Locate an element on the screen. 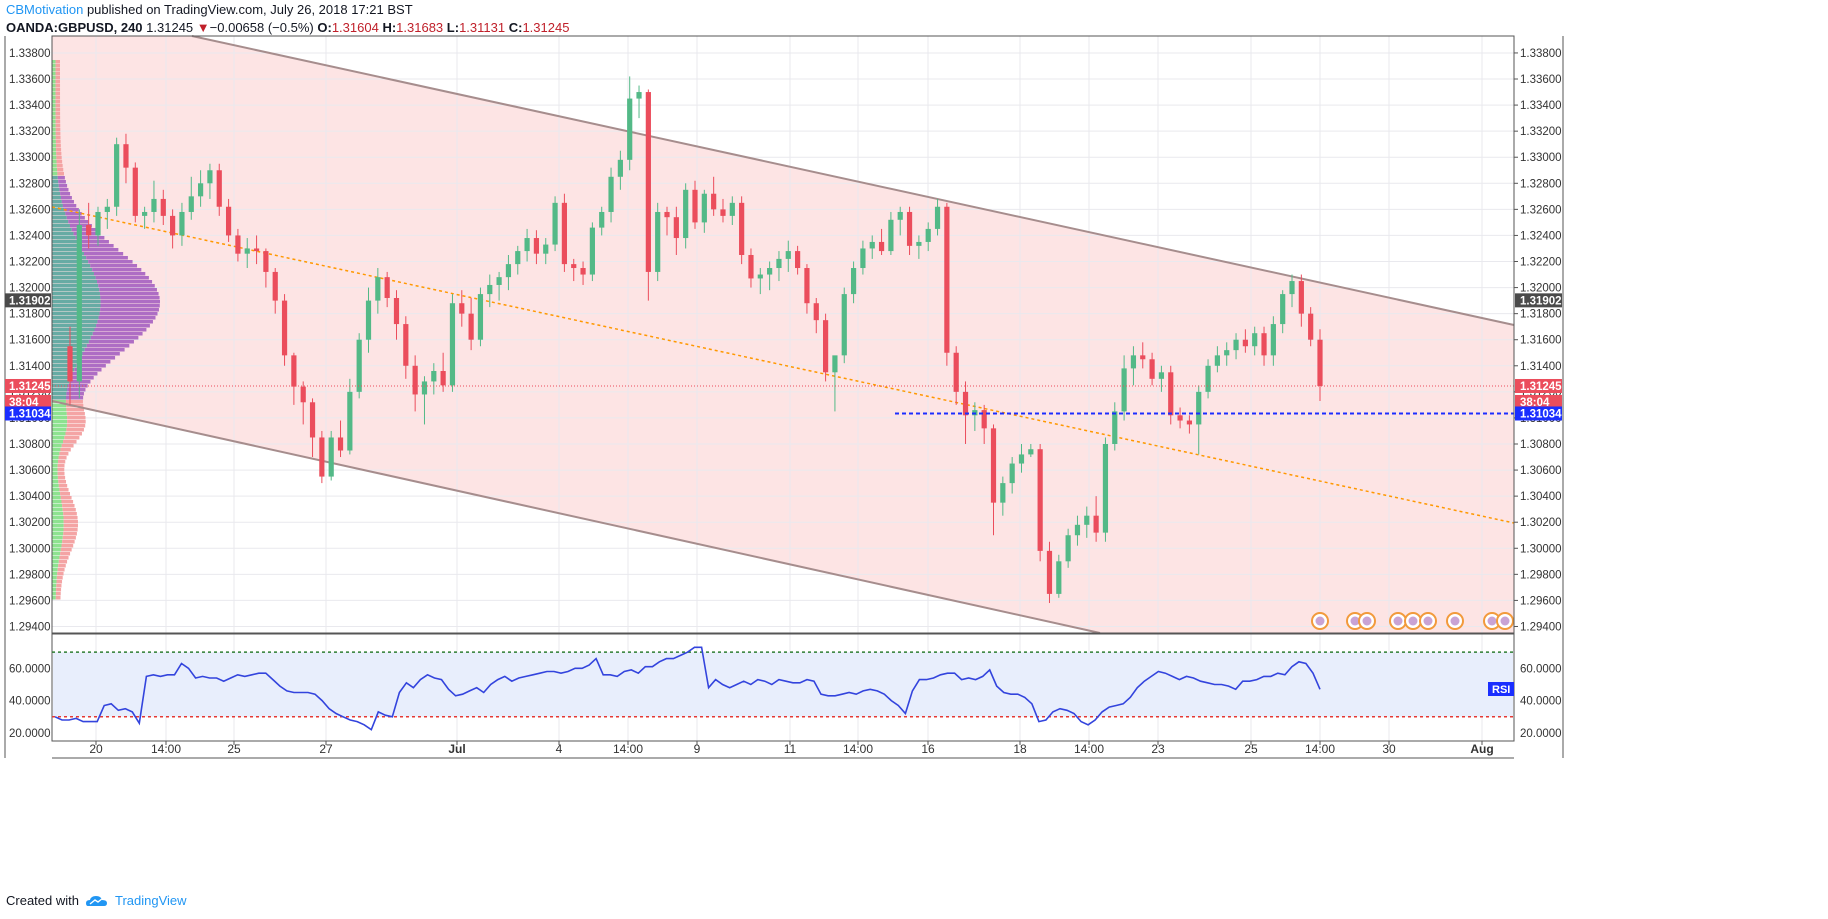 The image size is (1828, 919). price-tick-label-right: 1.29600 is located at coordinates (1541, 601).